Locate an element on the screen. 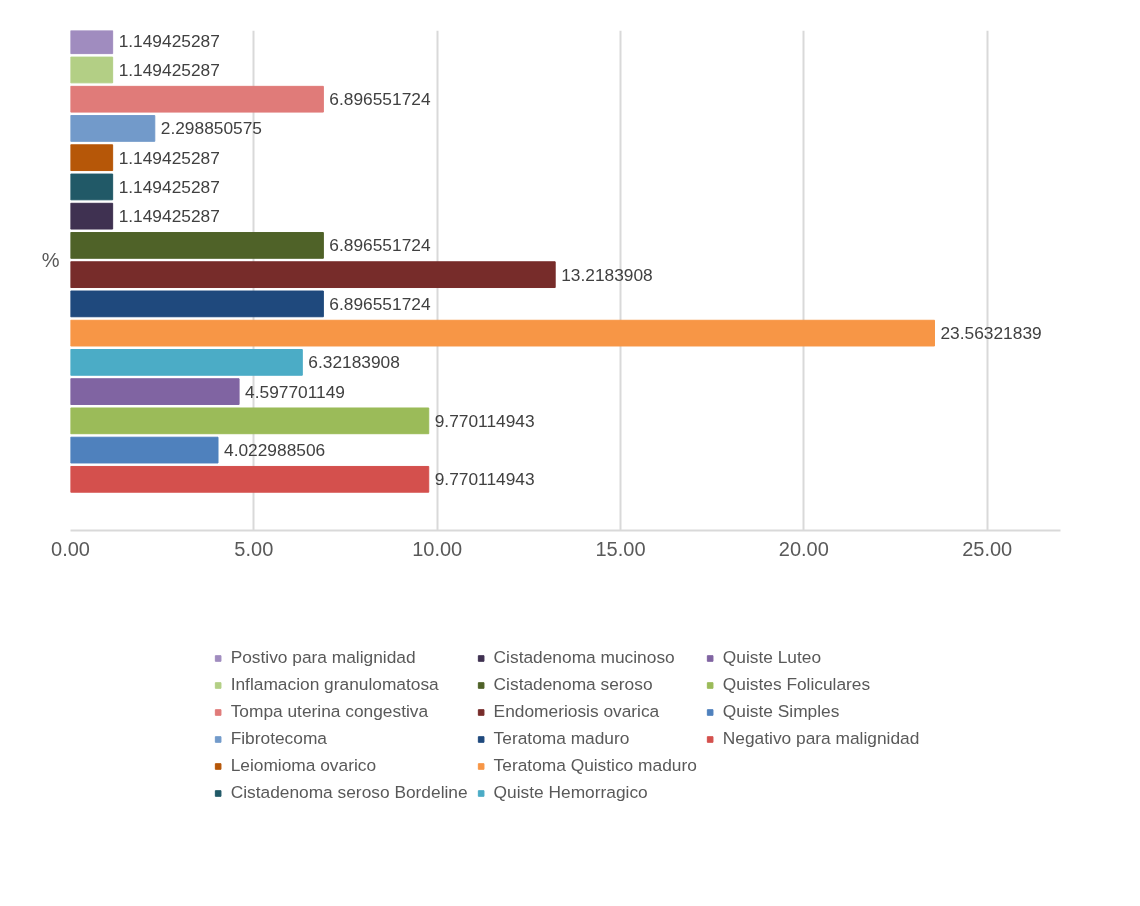  x-tick-label: 5.00 is located at coordinates (254, 548).